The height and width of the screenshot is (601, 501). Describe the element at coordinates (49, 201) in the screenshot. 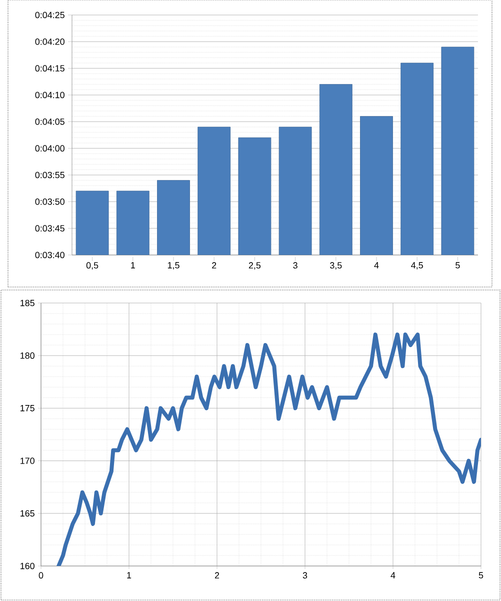

I see `y-tick-label: 0:03:50` at that location.